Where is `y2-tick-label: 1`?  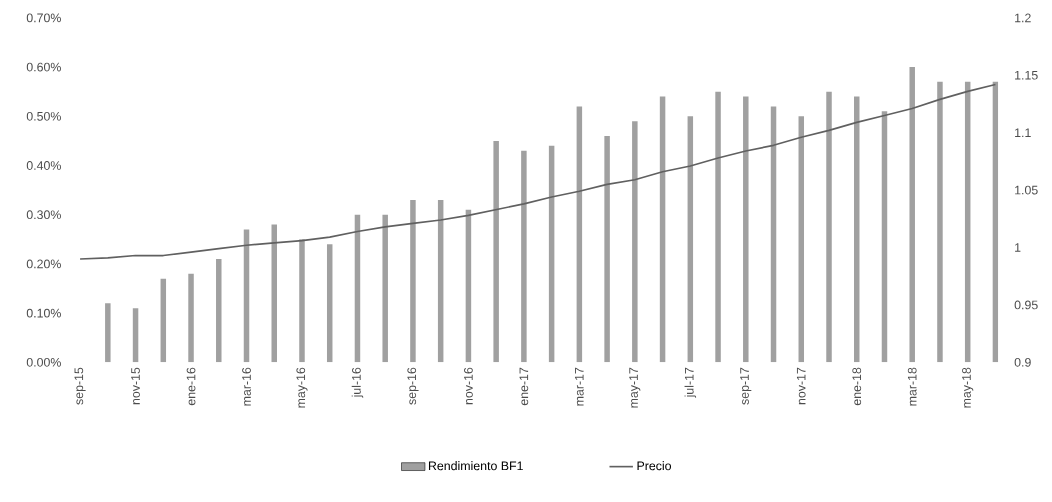 y2-tick-label: 1 is located at coordinates (1018, 247).